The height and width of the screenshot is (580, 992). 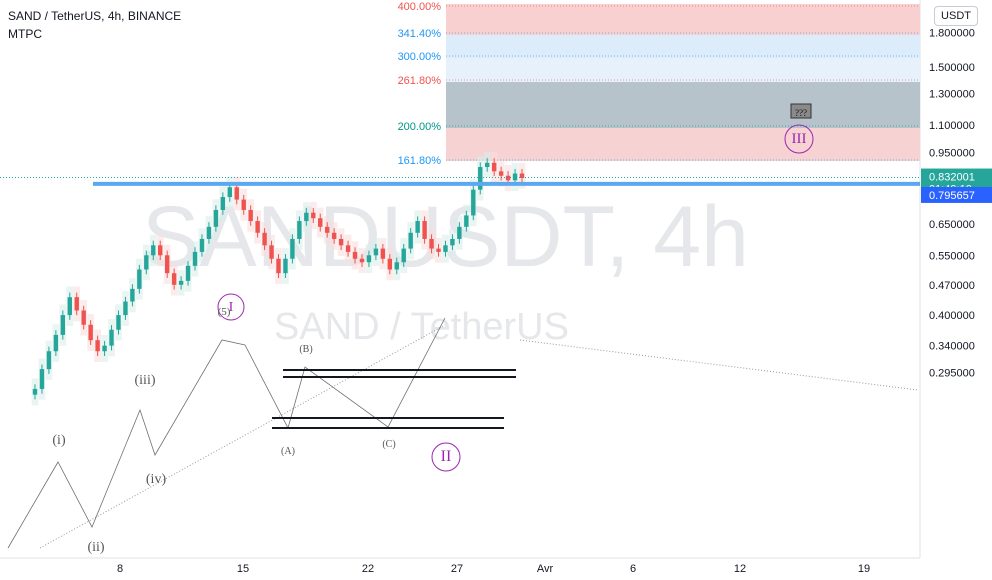 What do you see at coordinates (956, 16) in the screenshot?
I see `currency-selector-button: USDT` at bounding box center [956, 16].